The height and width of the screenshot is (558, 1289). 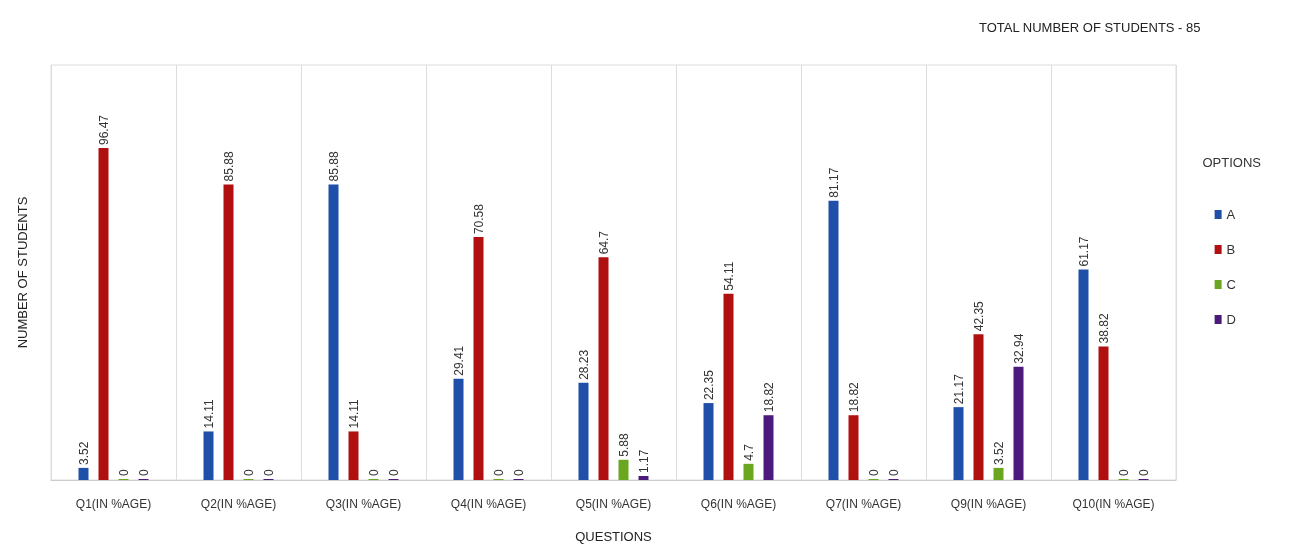 I want to click on data-label: 22.35, so click(x=708, y=385).